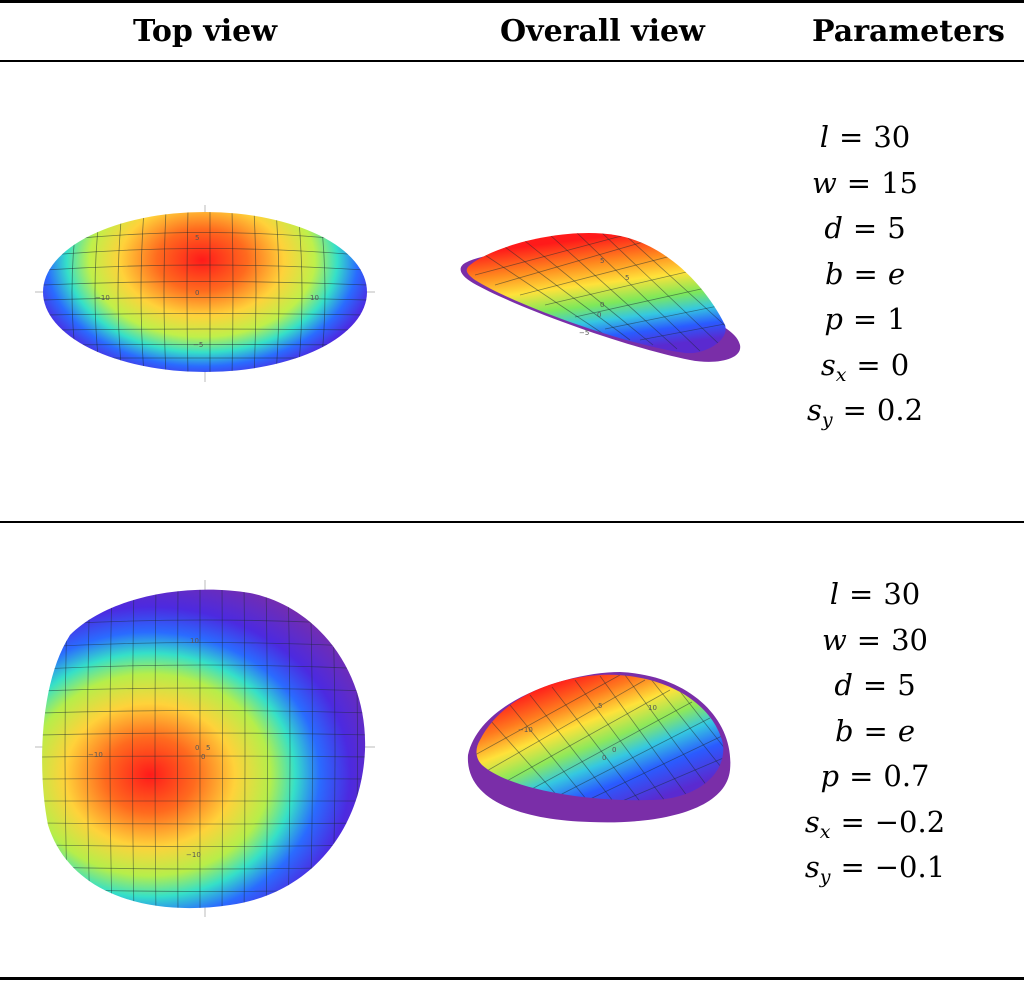 The height and width of the screenshot is (981, 1024). What do you see at coordinates (865, 319) in the screenshot?
I see `param-p: p = 1` at bounding box center [865, 319].